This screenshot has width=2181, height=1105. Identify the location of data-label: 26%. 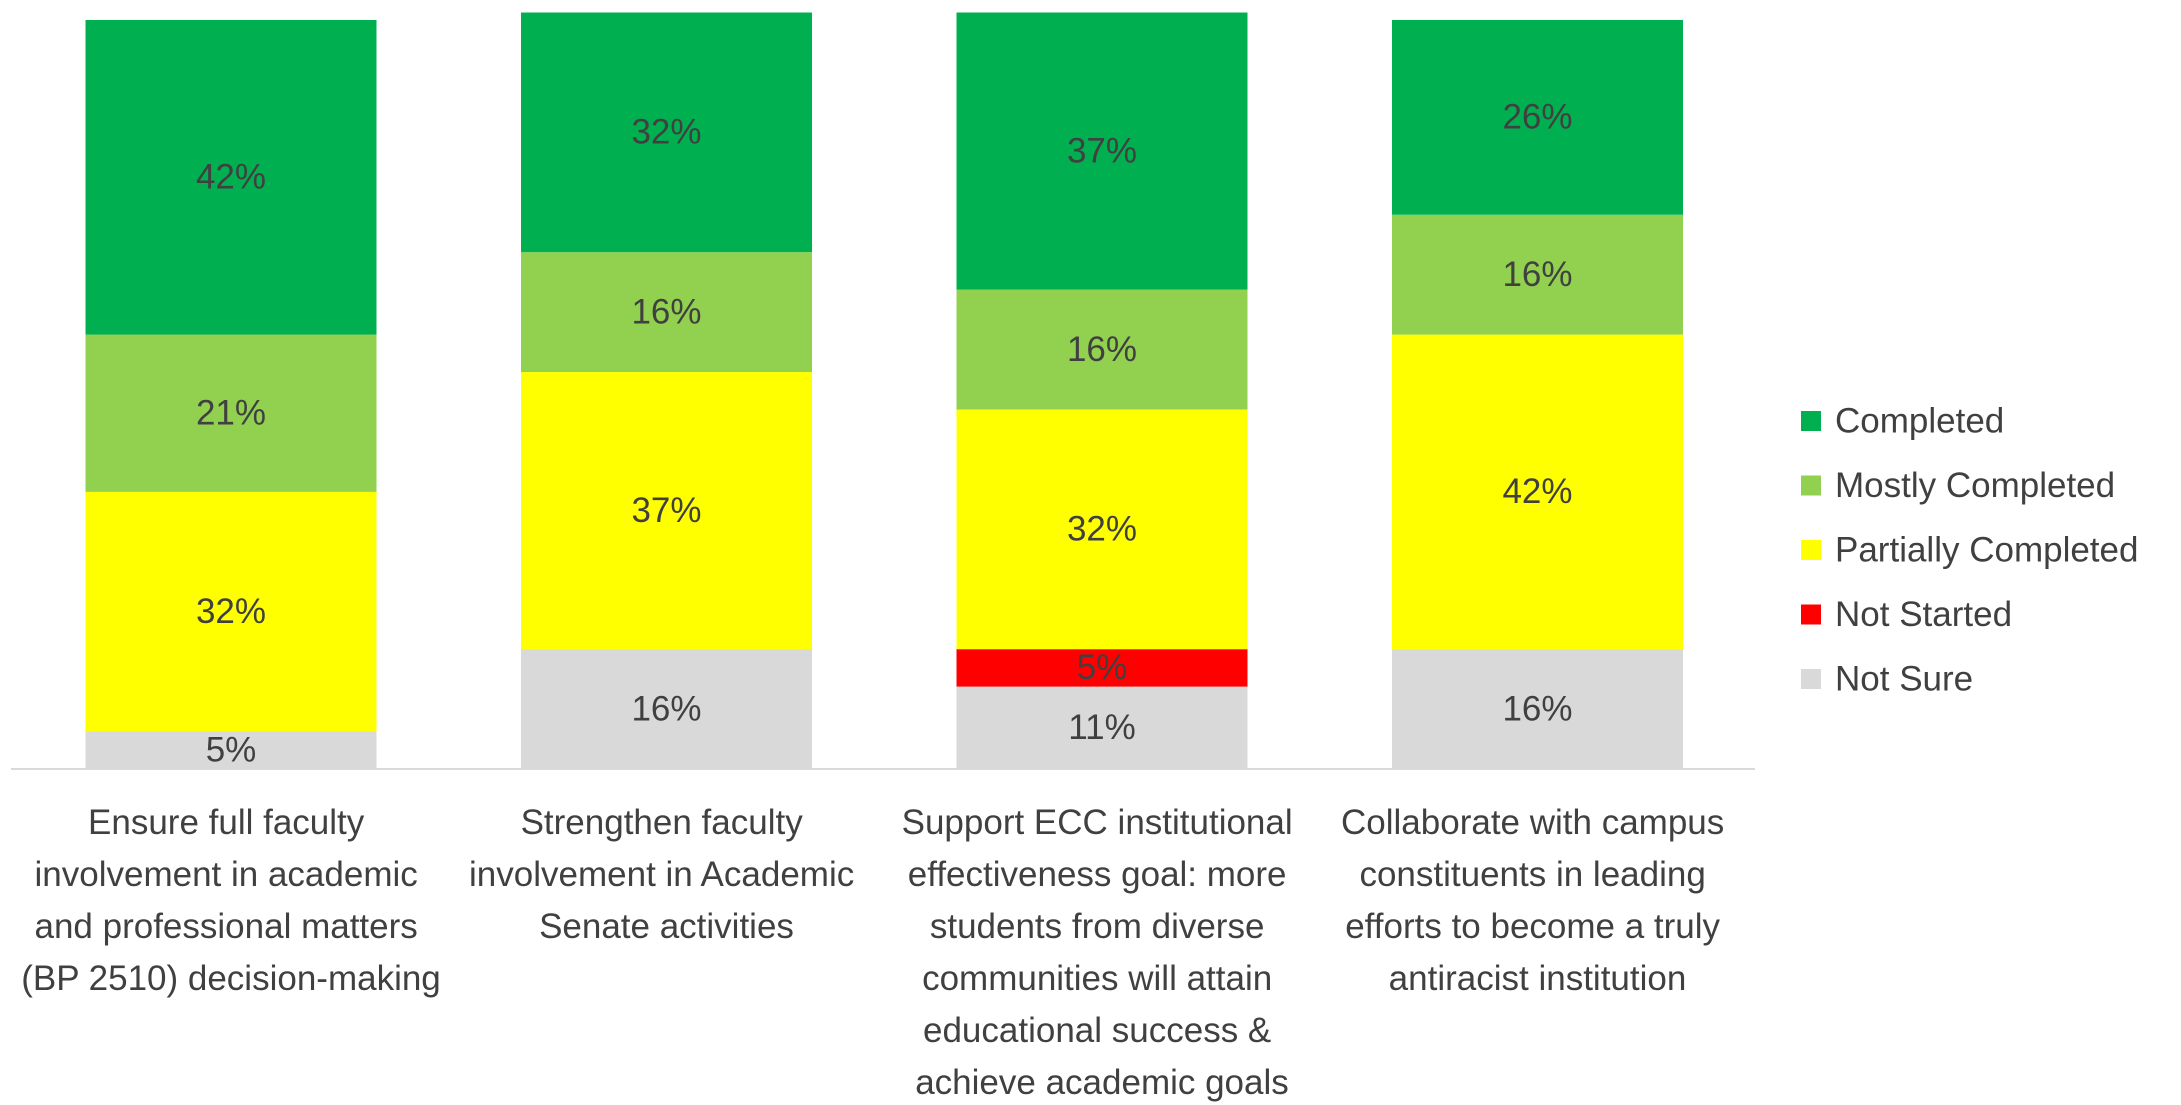
(1537, 117).